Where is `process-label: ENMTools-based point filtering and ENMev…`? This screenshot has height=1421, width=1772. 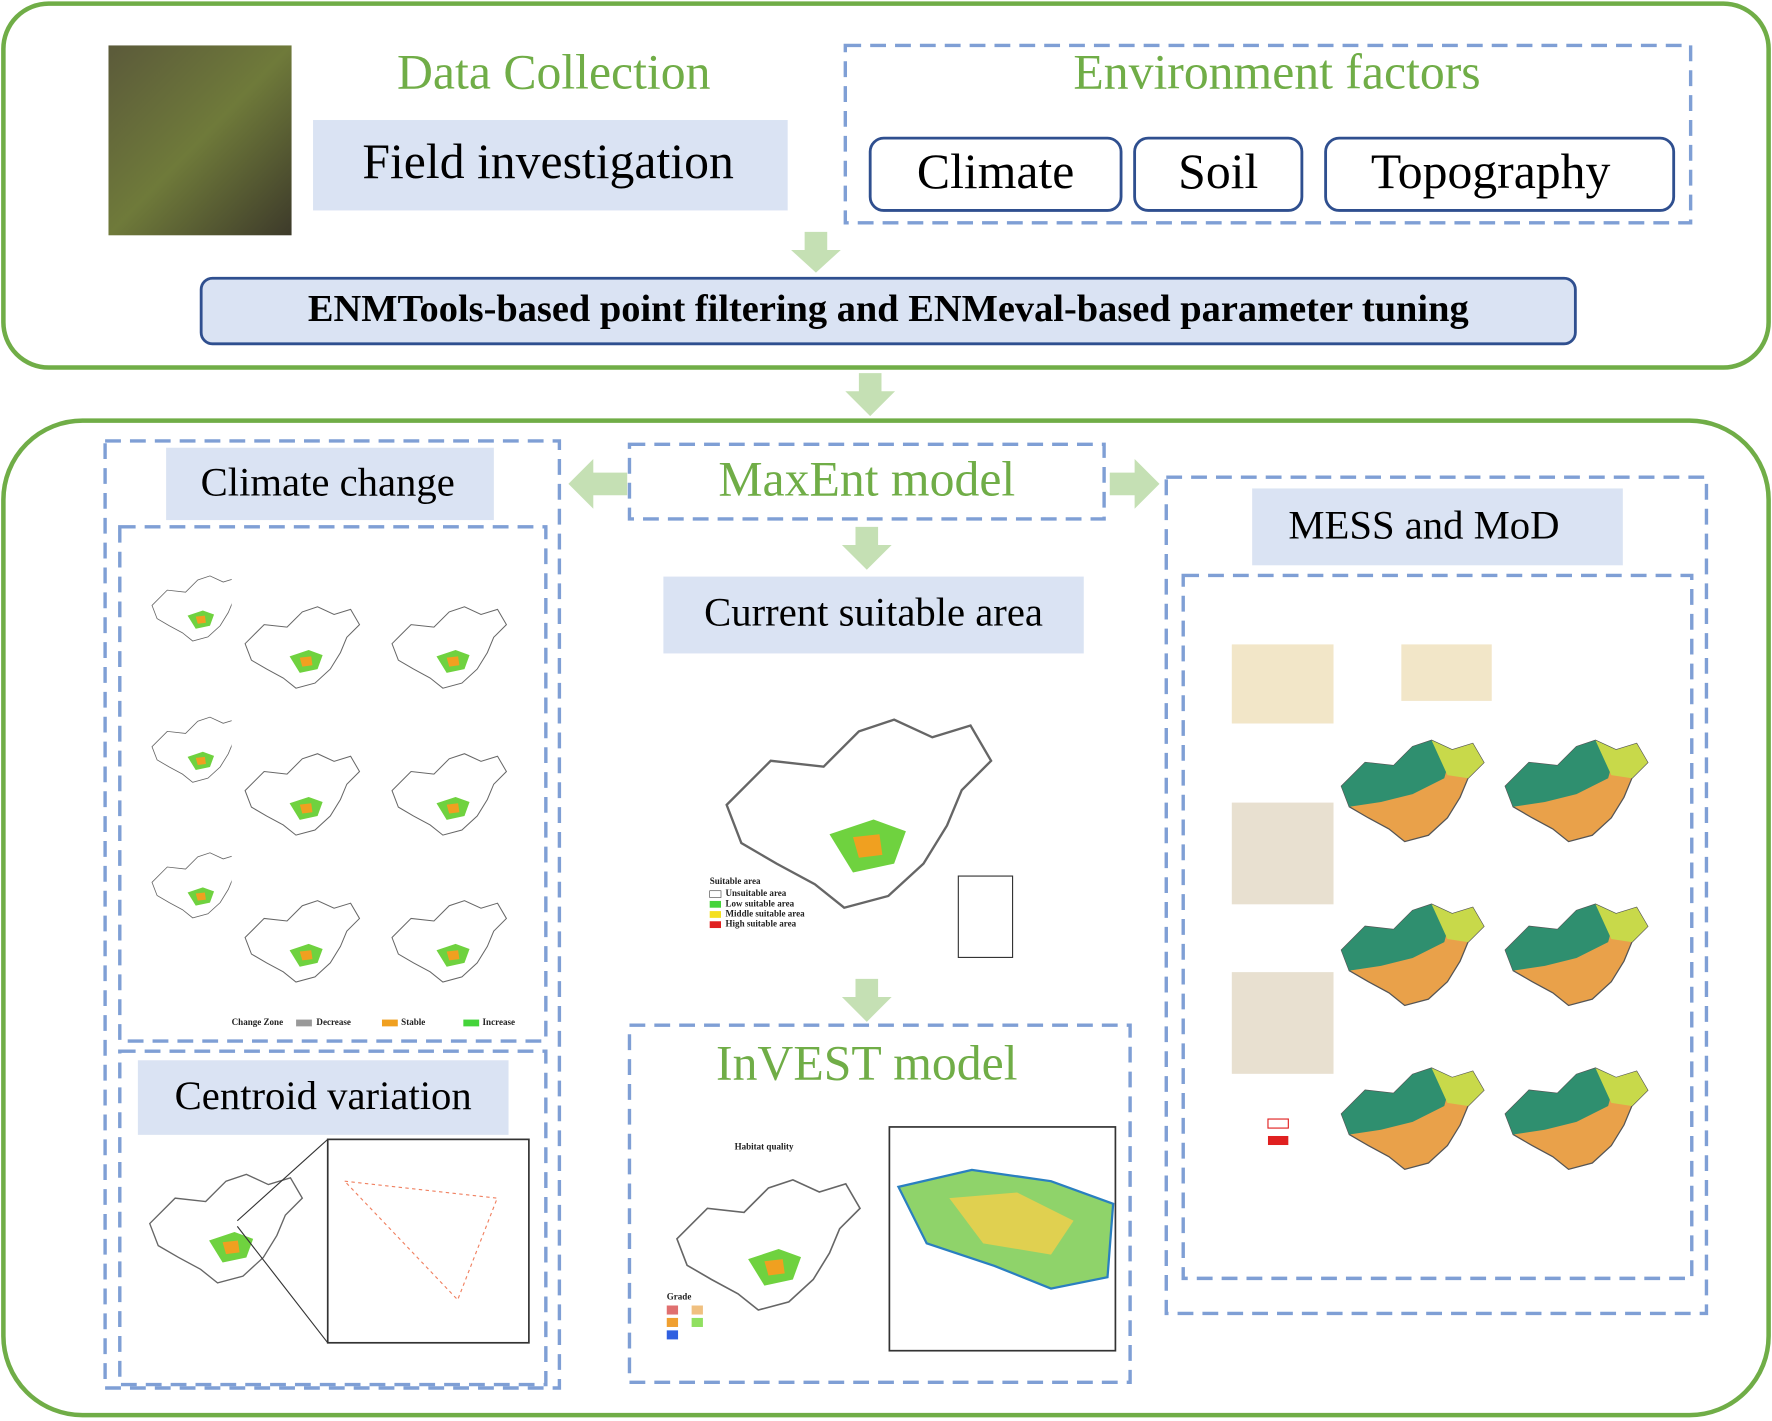 process-label: ENMTools-based point filtering and ENMev… is located at coordinates (888, 309).